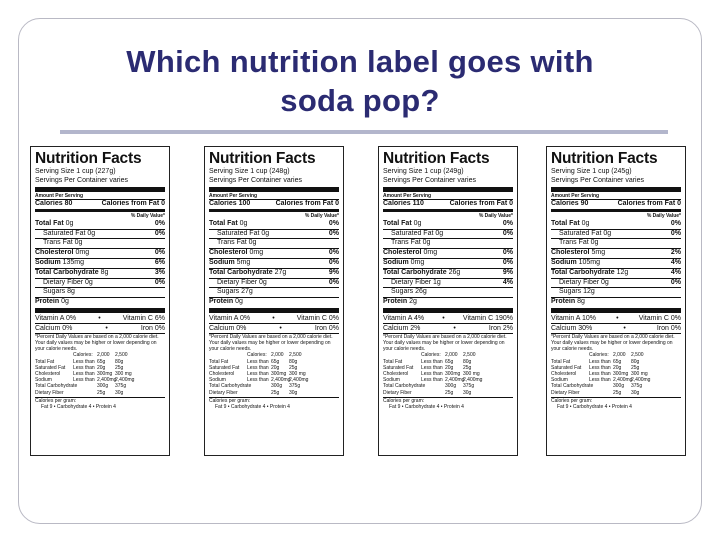  Describe the element at coordinates (317, 319) in the screenshot. I see `vitamin-c: Vitamin C 0%` at that location.